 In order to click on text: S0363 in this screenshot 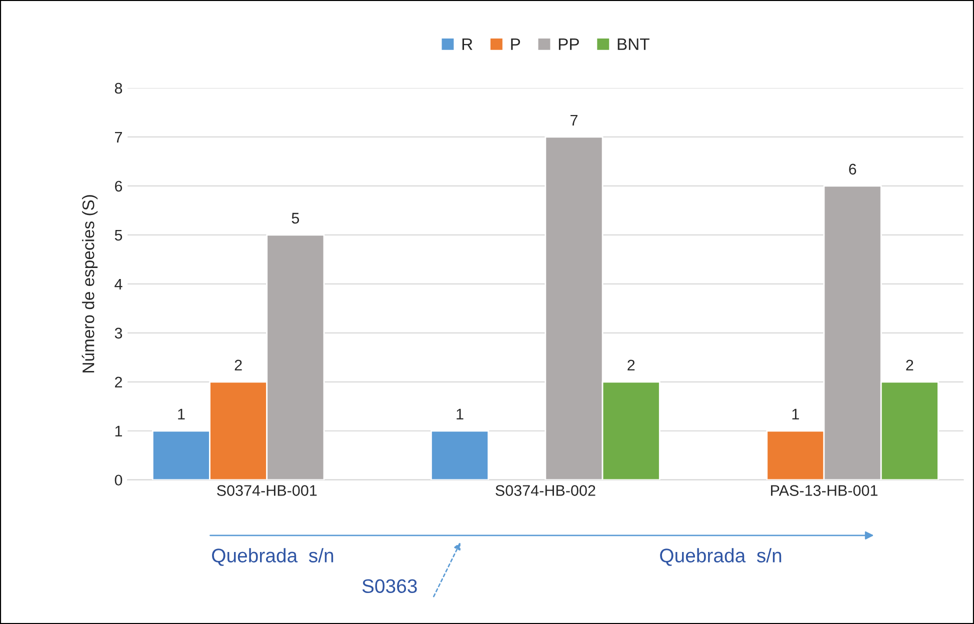, I will do `click(389, 586)`.